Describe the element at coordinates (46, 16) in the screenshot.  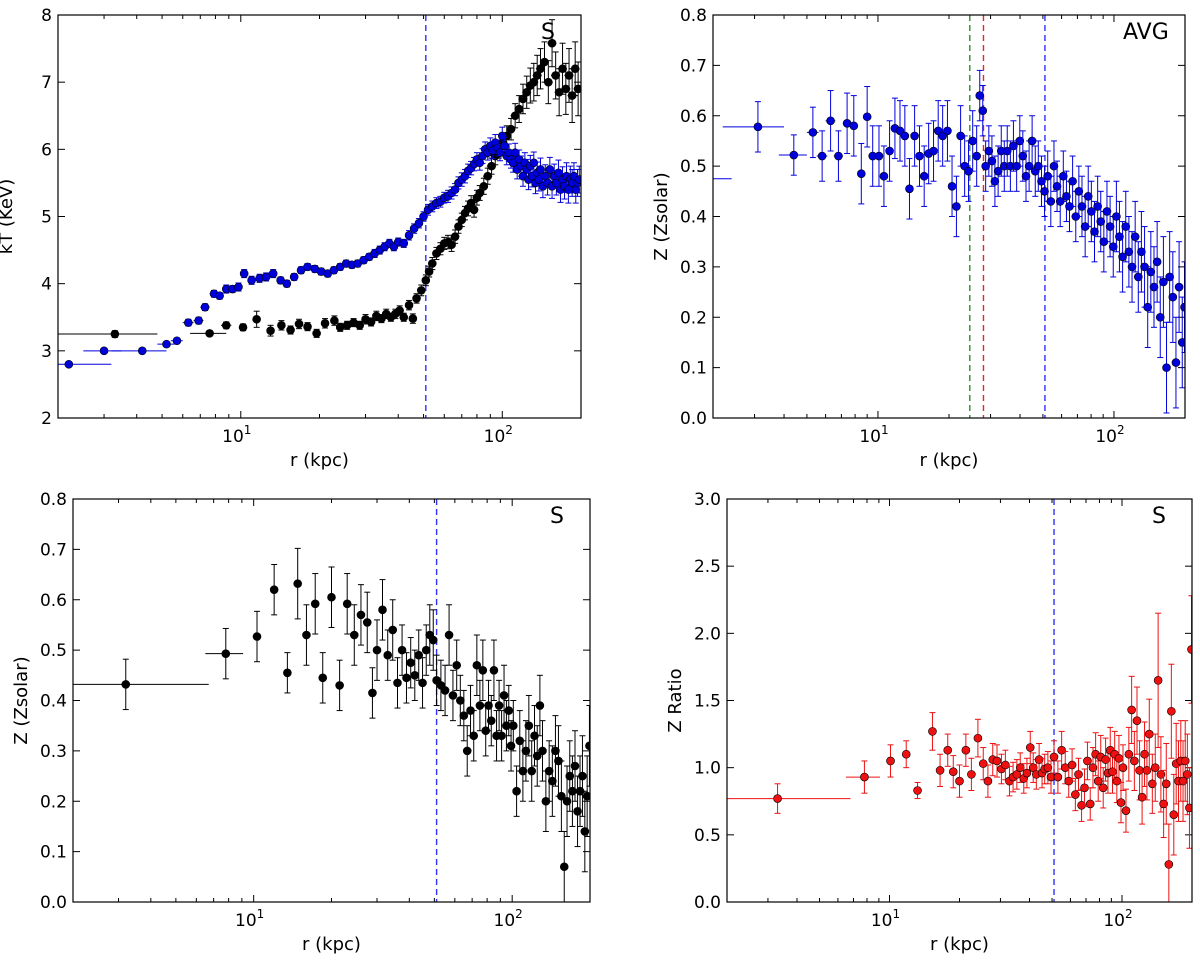
I see `y-tick-label: 8` at that location.